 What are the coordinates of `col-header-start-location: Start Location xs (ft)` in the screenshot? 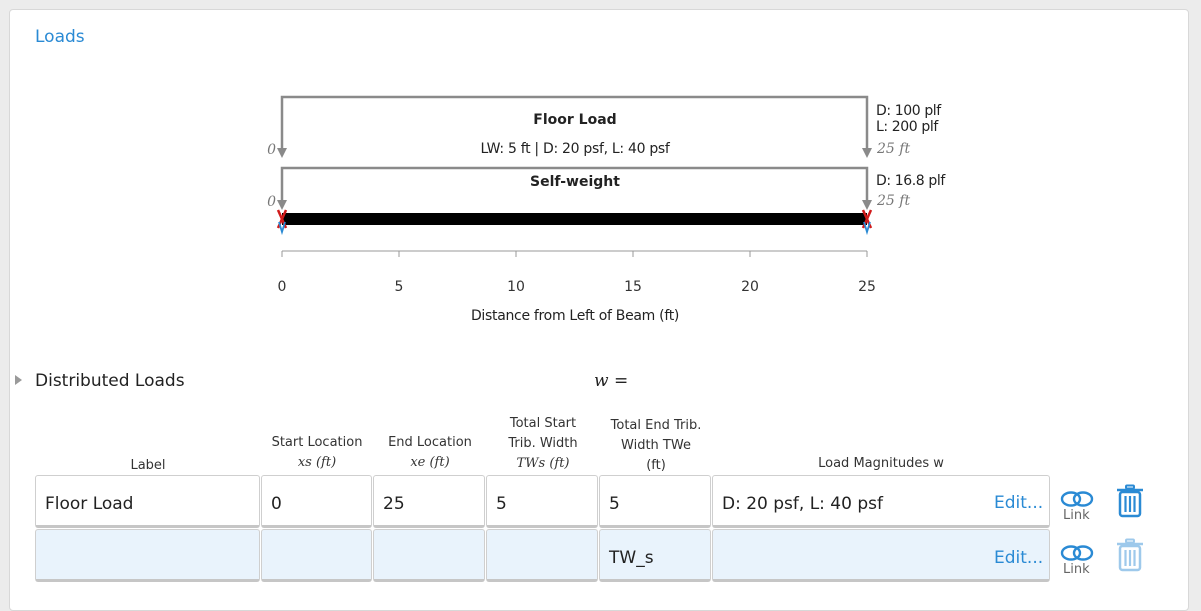 It's located at (317, 453).